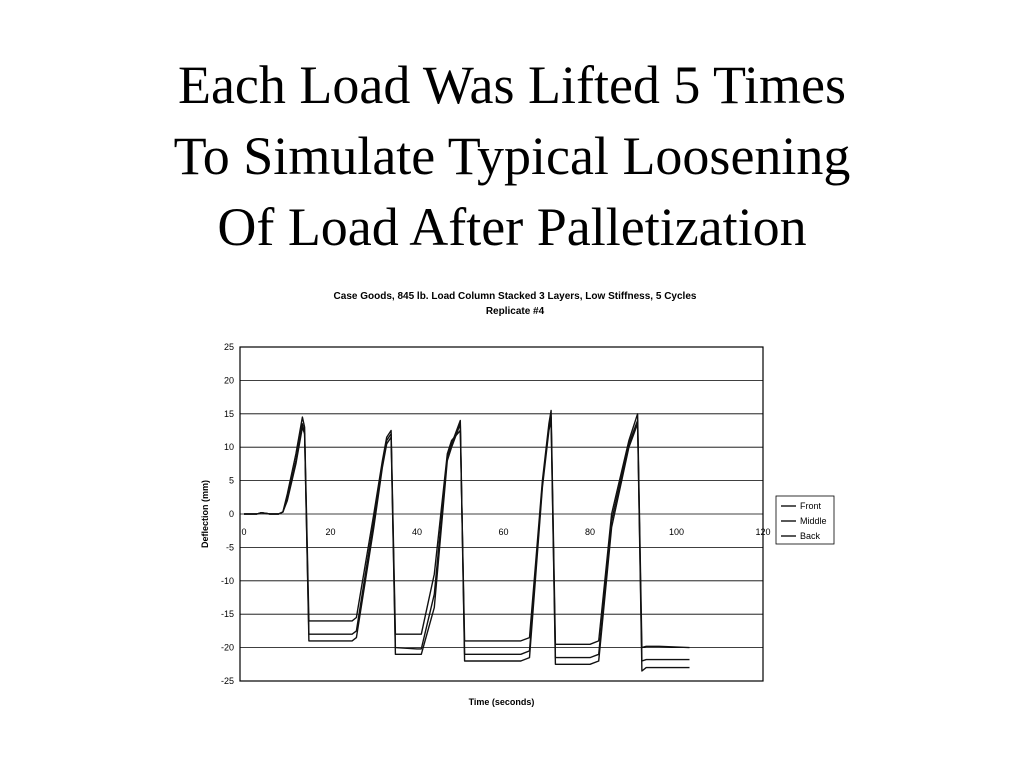  I want to click on y-tick-label: 25, so click(229, 347).